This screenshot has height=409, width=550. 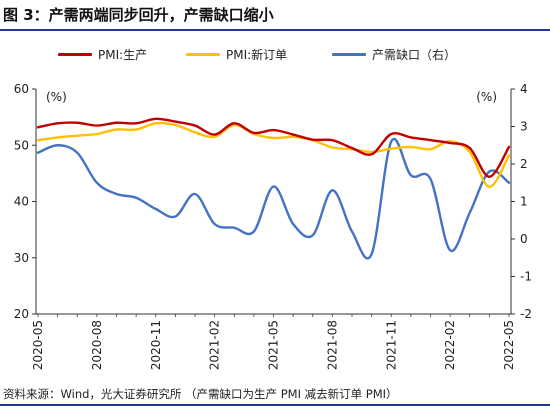 What do you see at coordinates (524, 89) in the screenshot?
I see `right-tick-label: 4` at bounding box center [524, 89].